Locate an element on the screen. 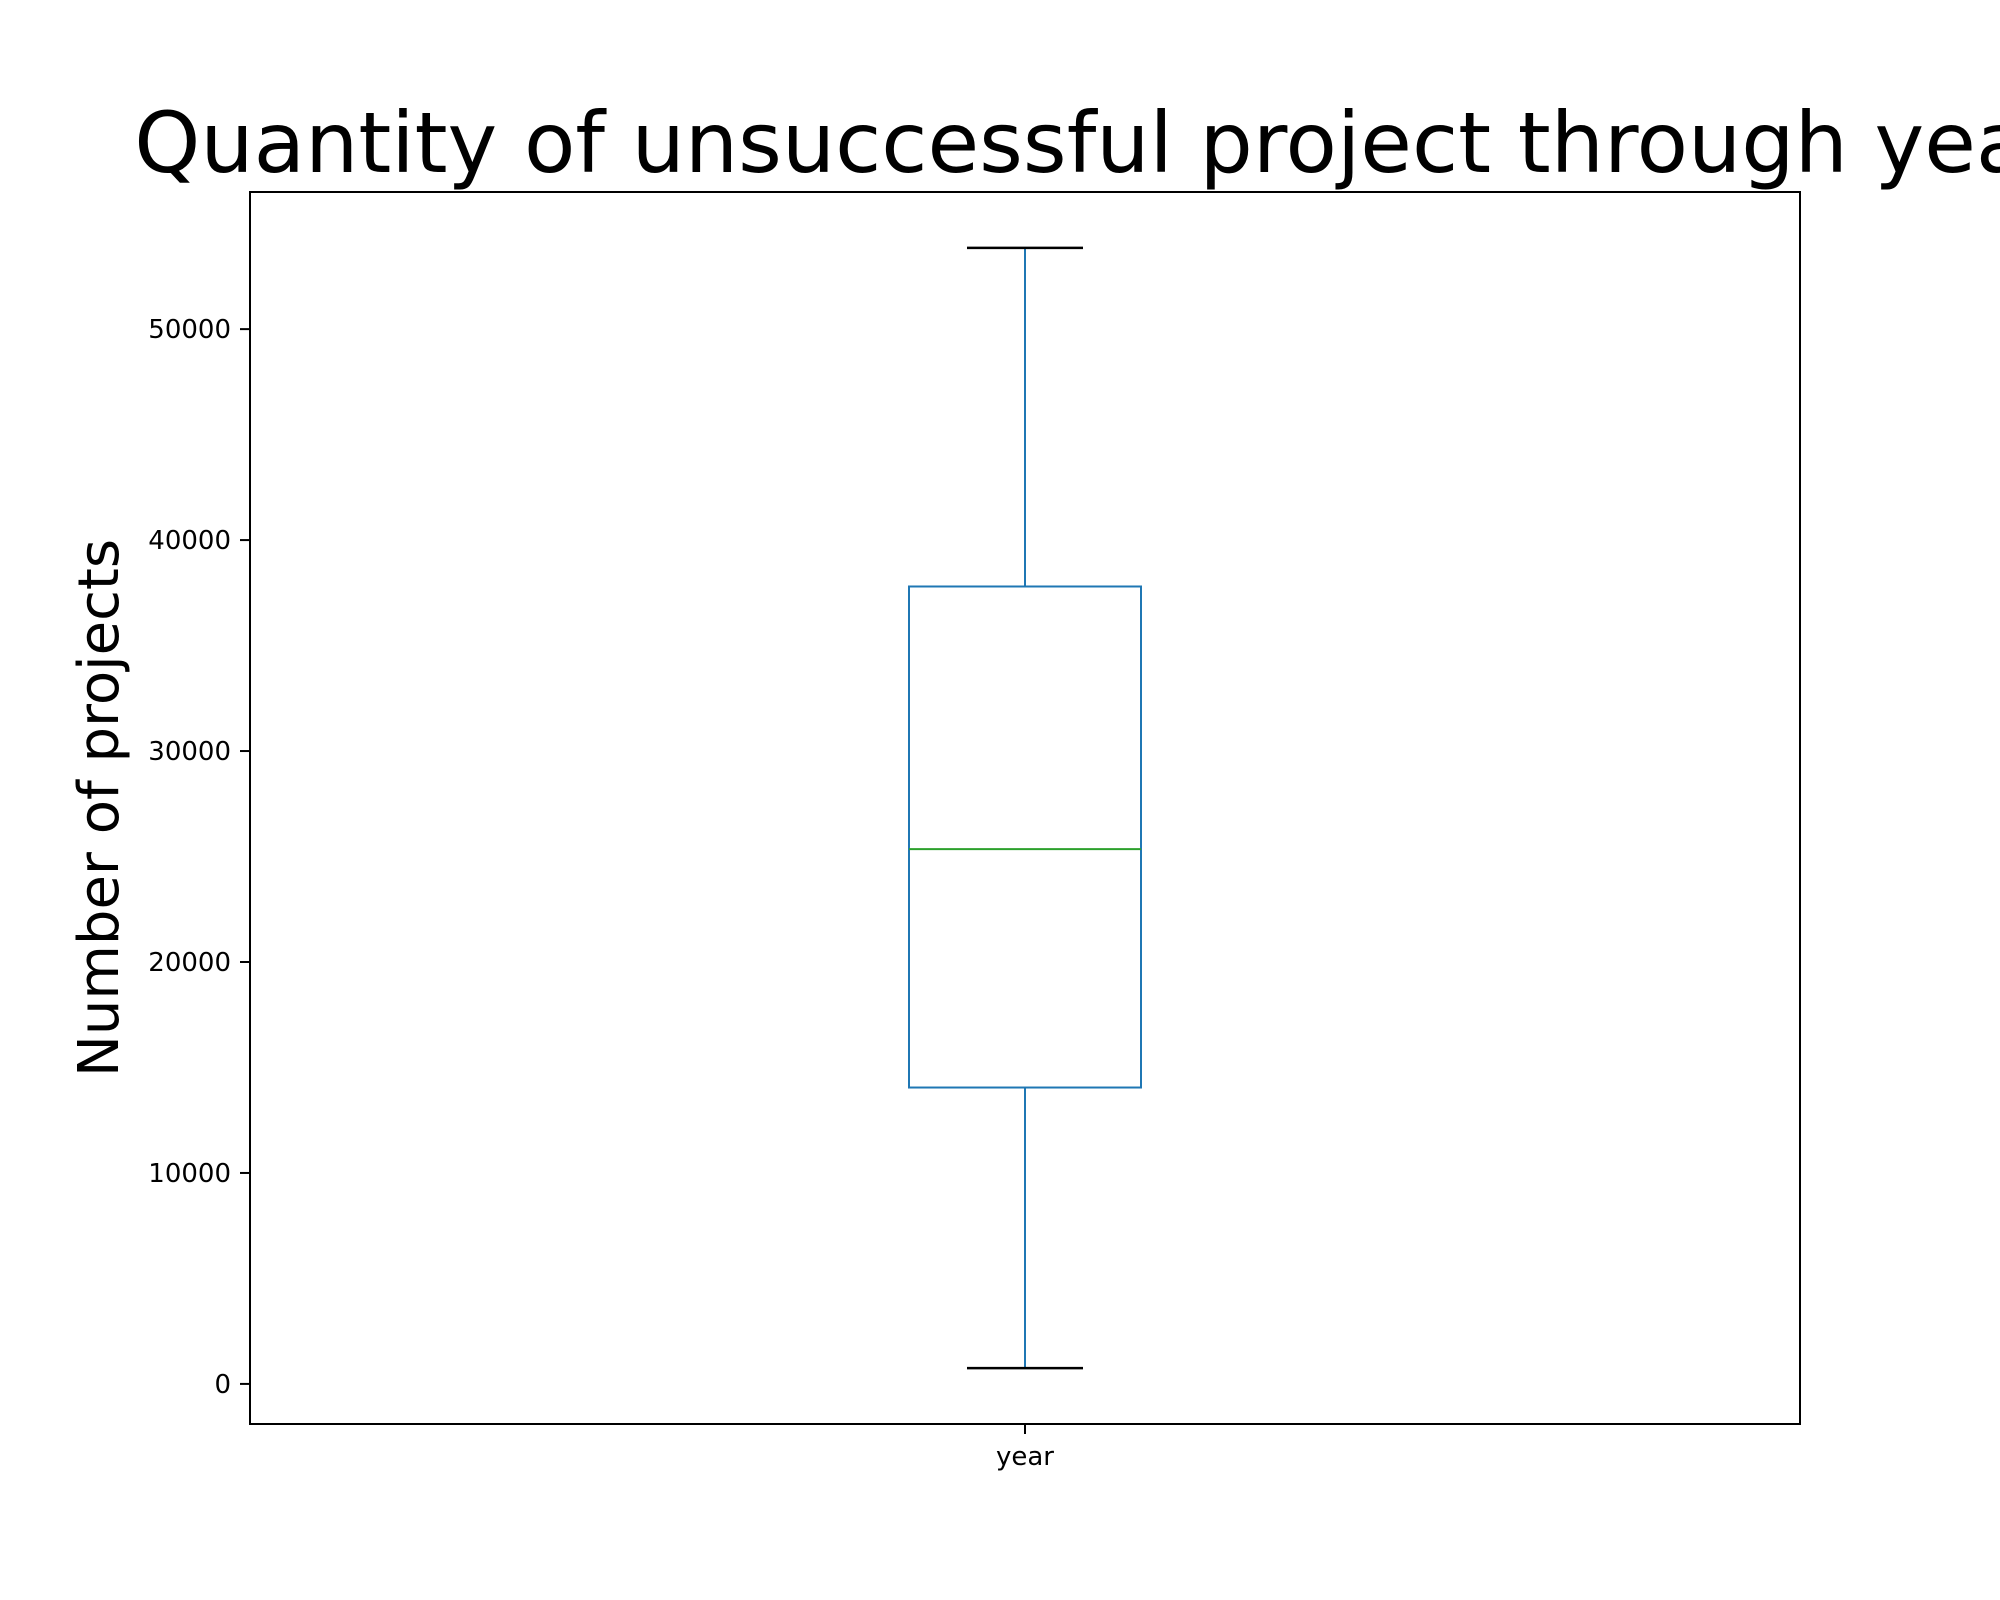 The image size is (2000, 1600). y-tick-label: 50000 is located at coordinates (189, 330).